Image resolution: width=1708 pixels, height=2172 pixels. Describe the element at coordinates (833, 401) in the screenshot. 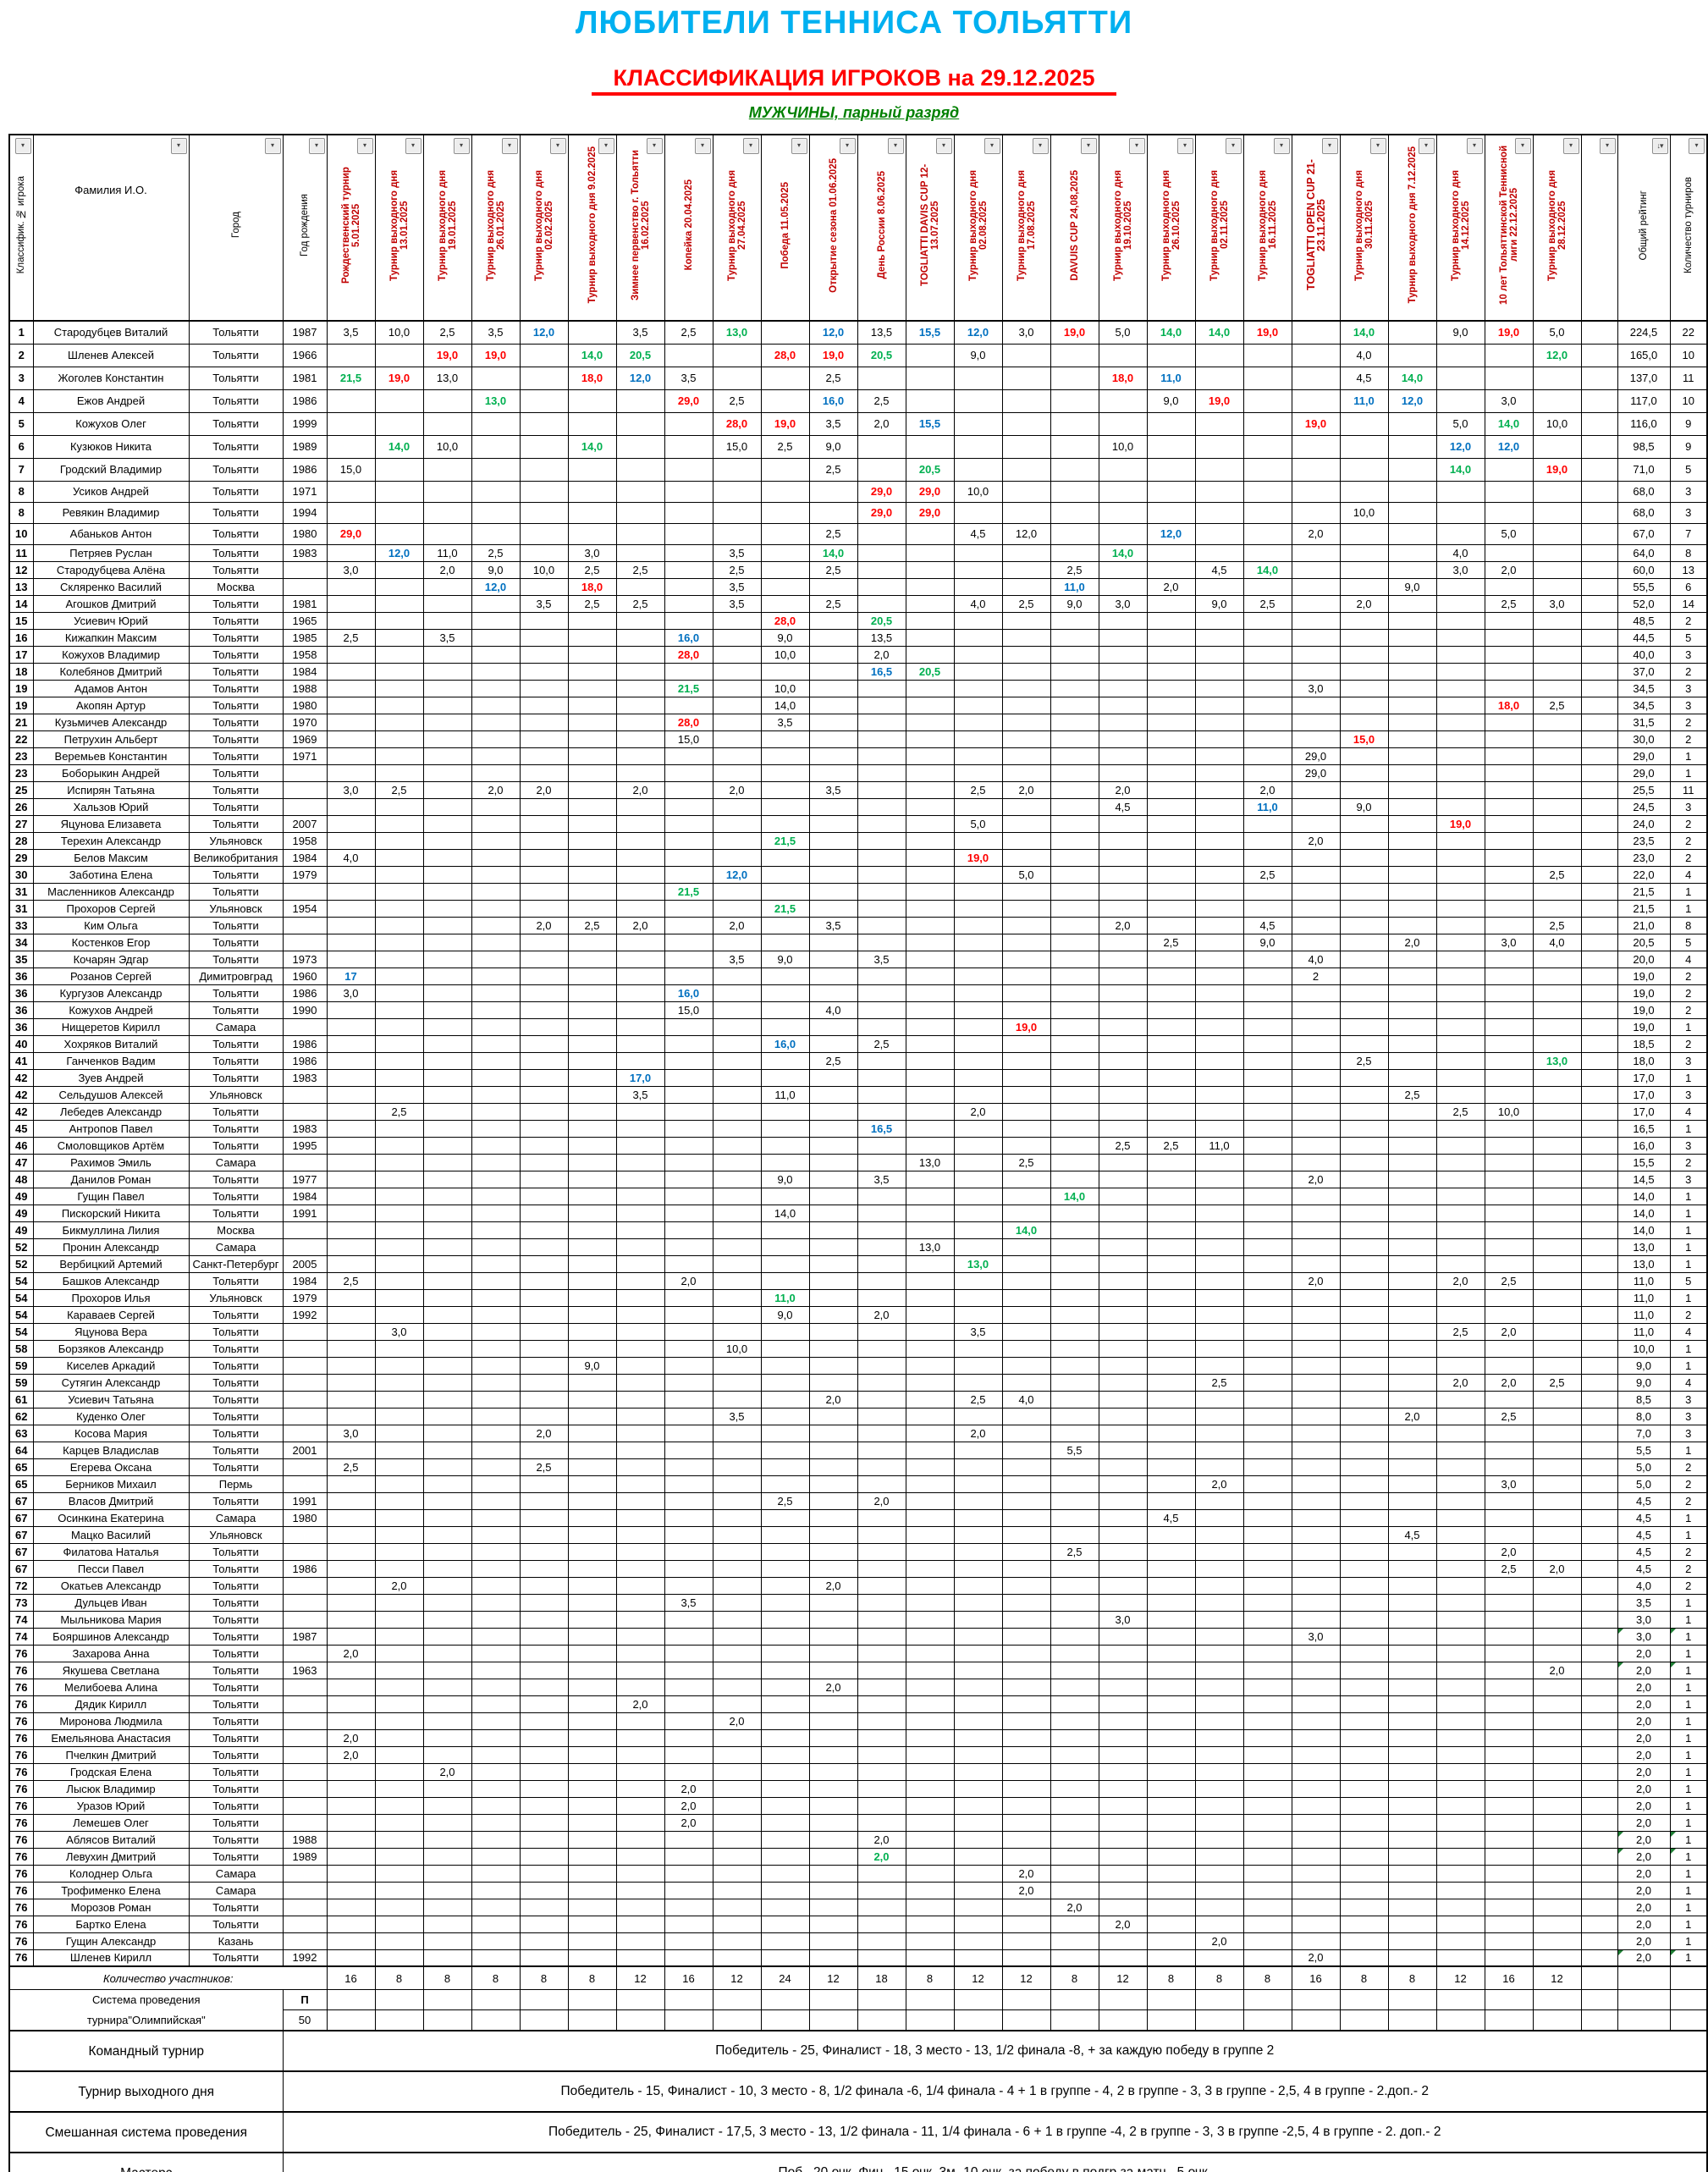

I see `score-cell: 16,0` at that location.